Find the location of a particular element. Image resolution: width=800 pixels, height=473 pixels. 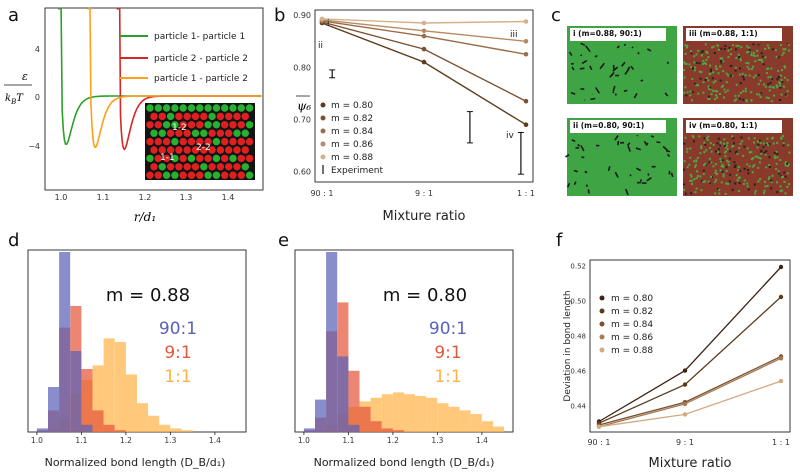

xtick-a-2: 1.2 is located at coordinates (145, 197).